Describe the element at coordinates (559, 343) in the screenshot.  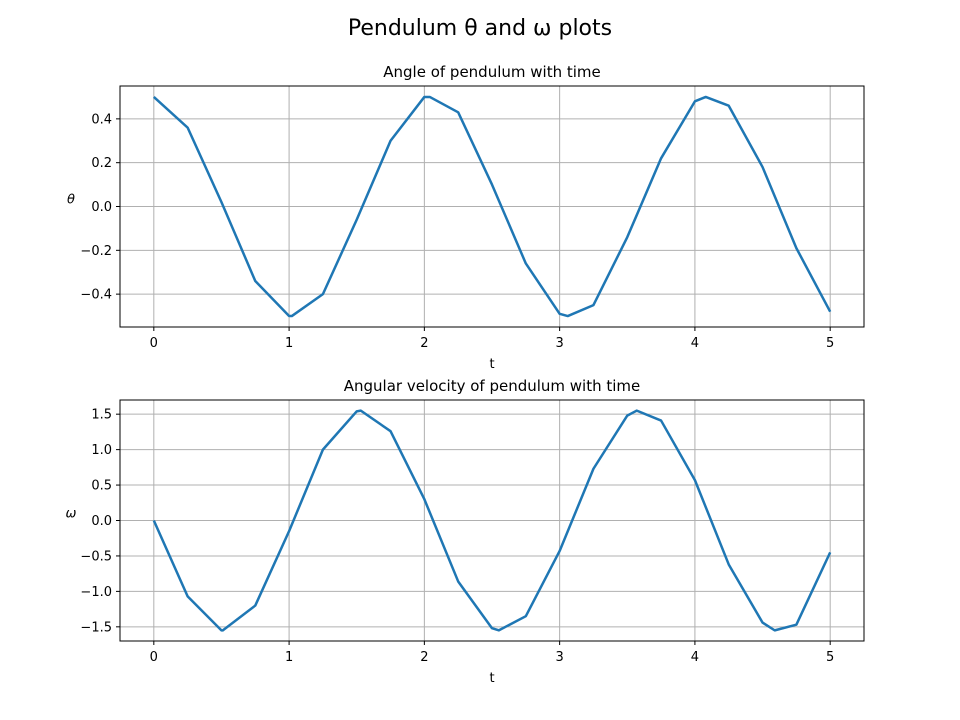
I see `angle-x-tick-label: 3` at that location.